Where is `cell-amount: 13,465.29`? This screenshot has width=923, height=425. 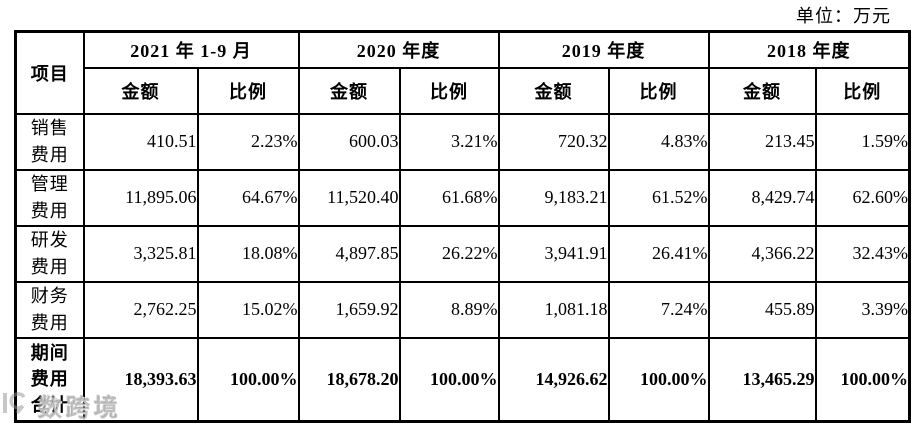
cell-amount: 13,465.29 is located at coordinates (762, 379).